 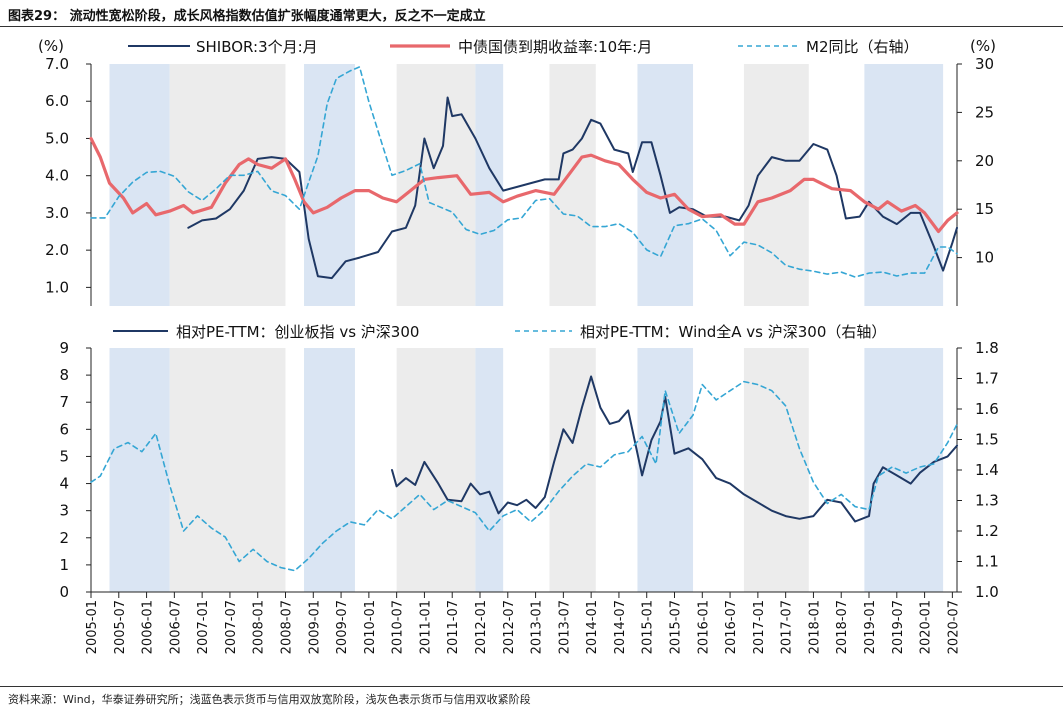 I want to click on right-tick-label: 1.2, so click(x=987, y=531).